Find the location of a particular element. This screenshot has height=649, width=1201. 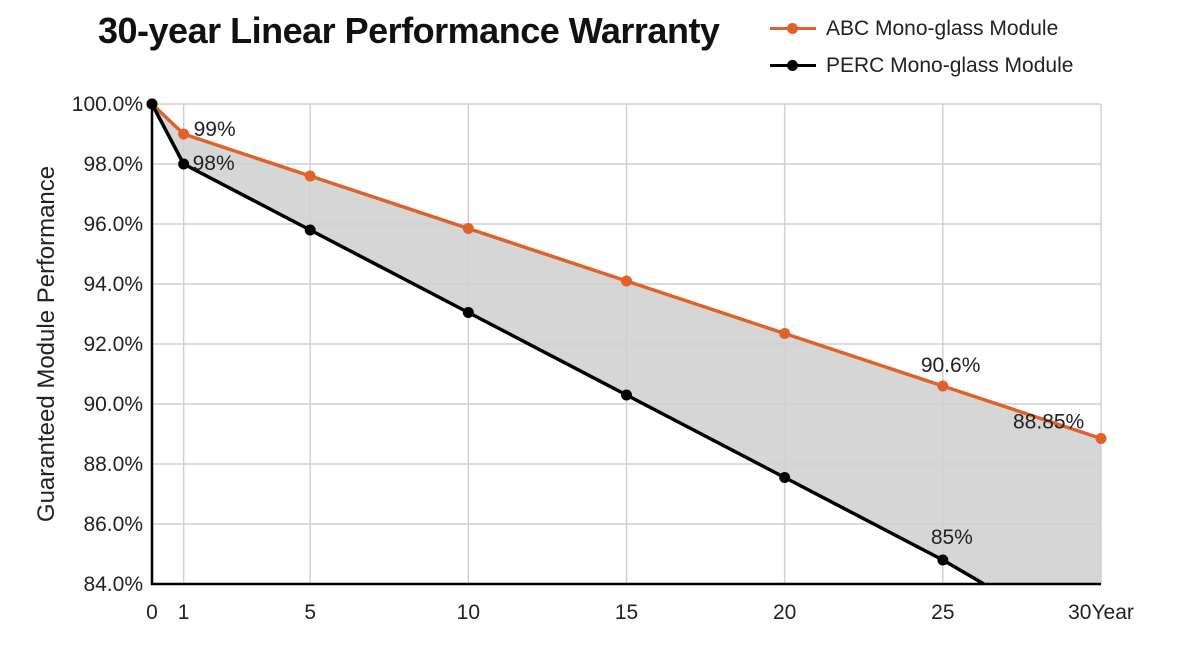

y-tick-label: 94.0% is located at coordinates (113, 284).